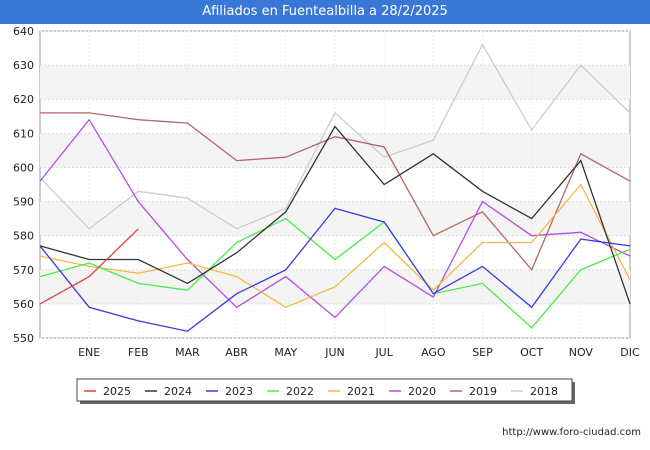  Describe the element at coordinates (23, 338) in the screenshot. I see `y-tick-label: 550` at that location.